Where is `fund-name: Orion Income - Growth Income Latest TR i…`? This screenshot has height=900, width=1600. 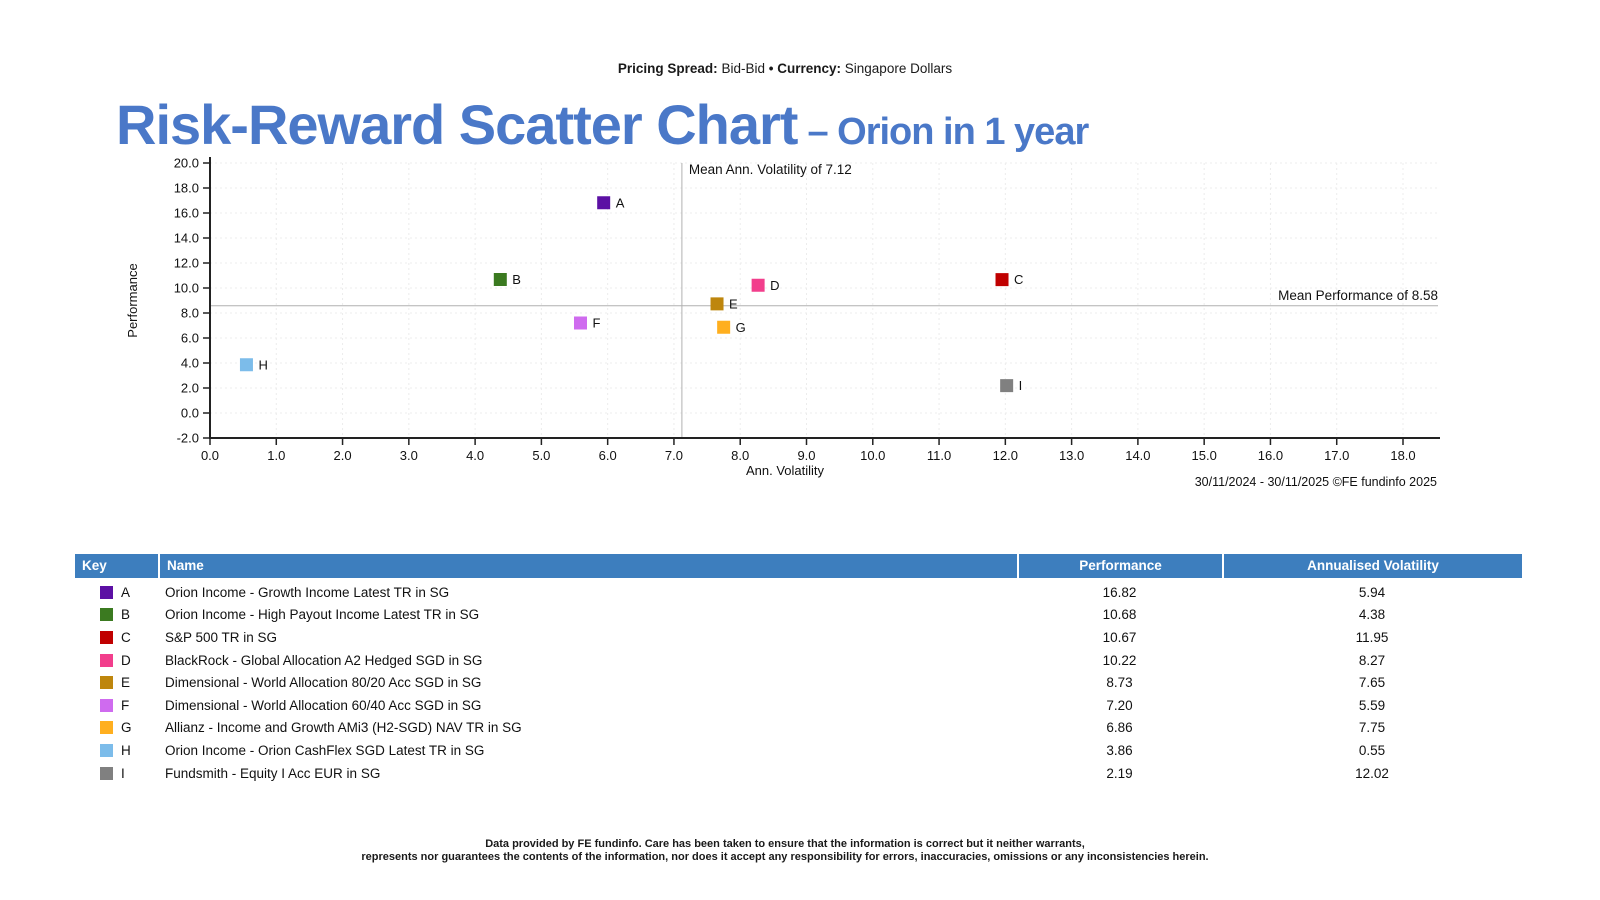 fund-name: Orion Income - Growth Income Latest TR i… is located at coordinates (307, 592).